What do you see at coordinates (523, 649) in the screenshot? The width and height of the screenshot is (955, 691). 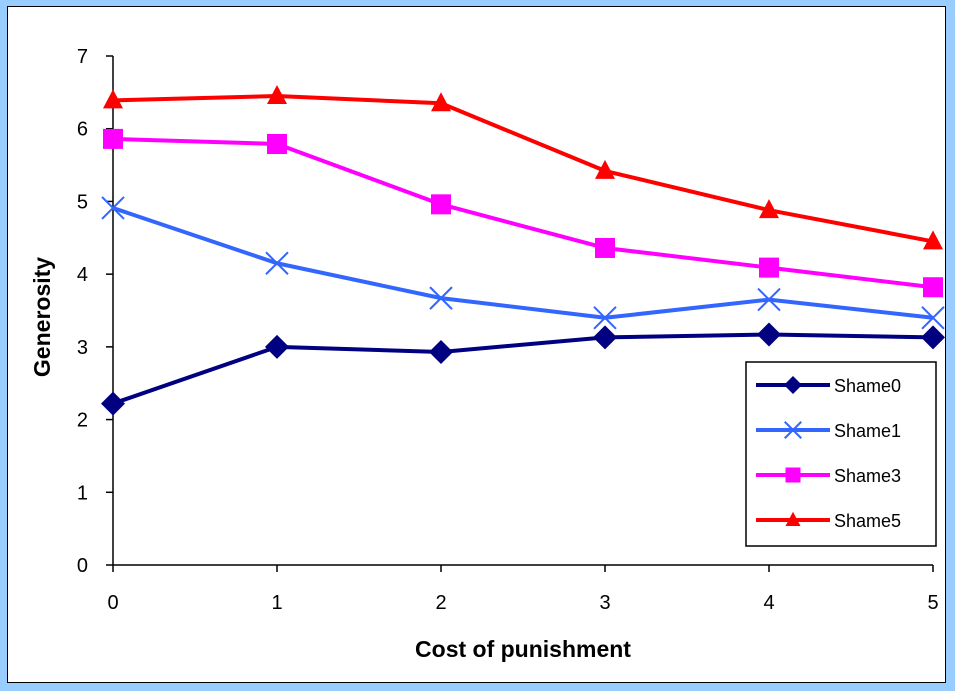 I see `x-axis-title: Cost of punishment` at bounding box center [523, 649].